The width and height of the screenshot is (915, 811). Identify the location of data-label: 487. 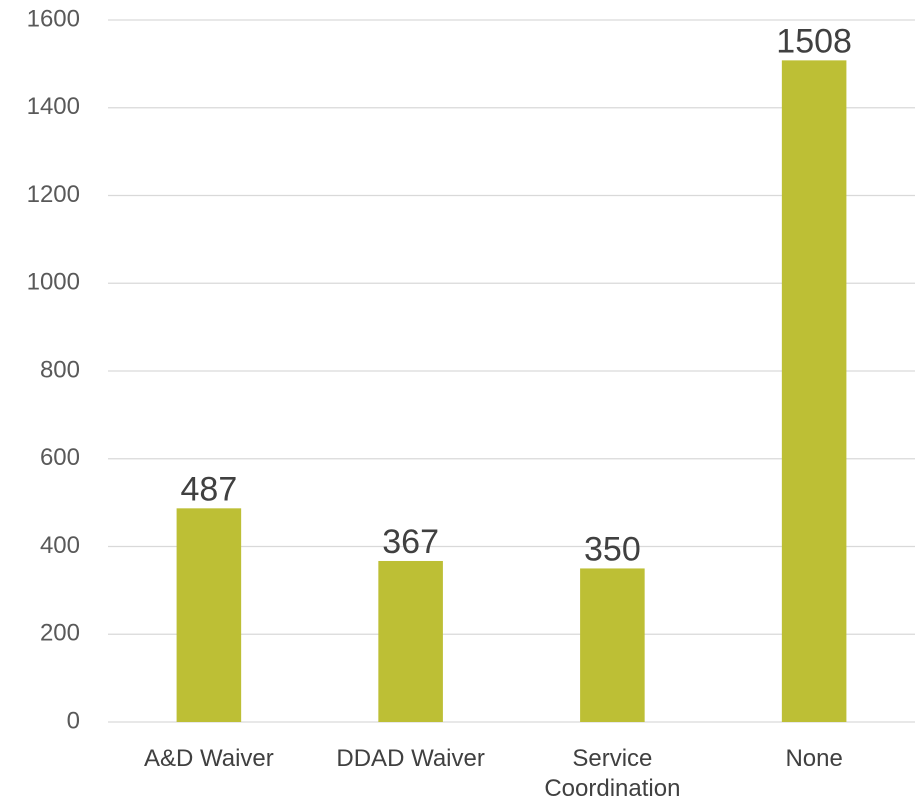
(209, 489).